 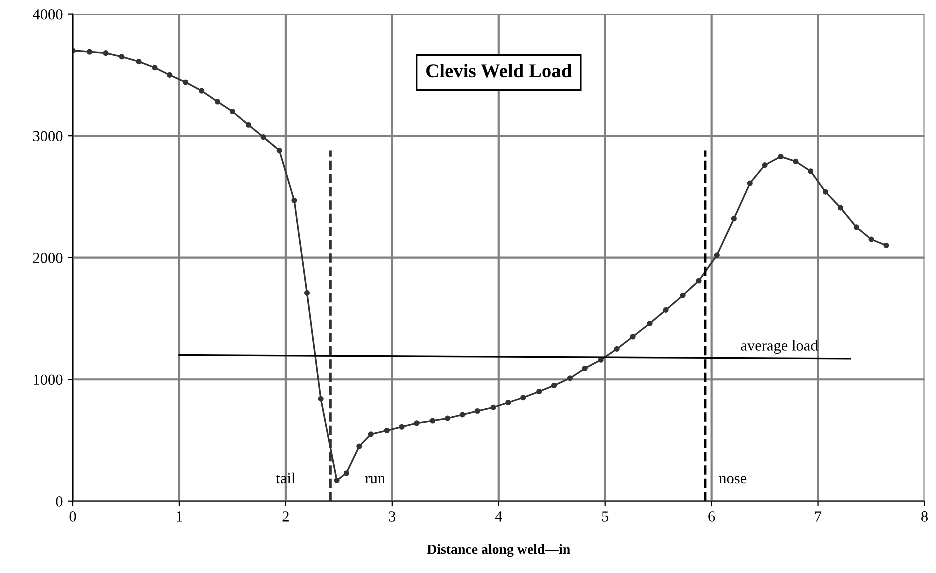 What do you see at coordinates (179, 517) in the screenshot?
I see `x-tick-label: 1` at bounding box center [179, 517].